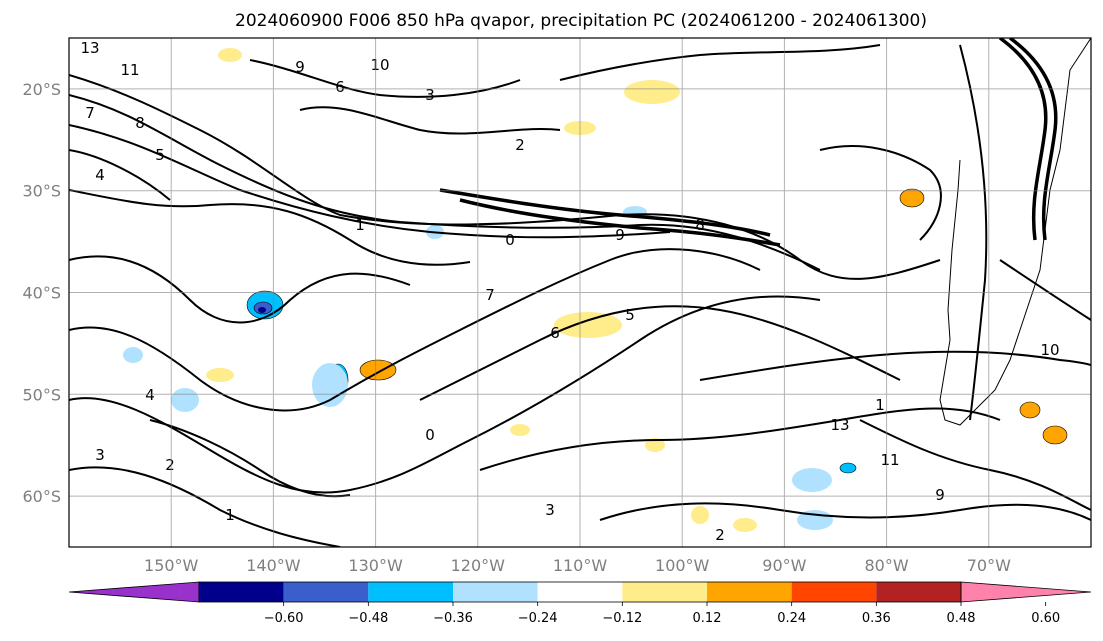 The image size is (1103, 641). What do you see at coordinates (700, 225) in the screenshot?
I see `contour-label: 8` at bounding box center [700, 225].